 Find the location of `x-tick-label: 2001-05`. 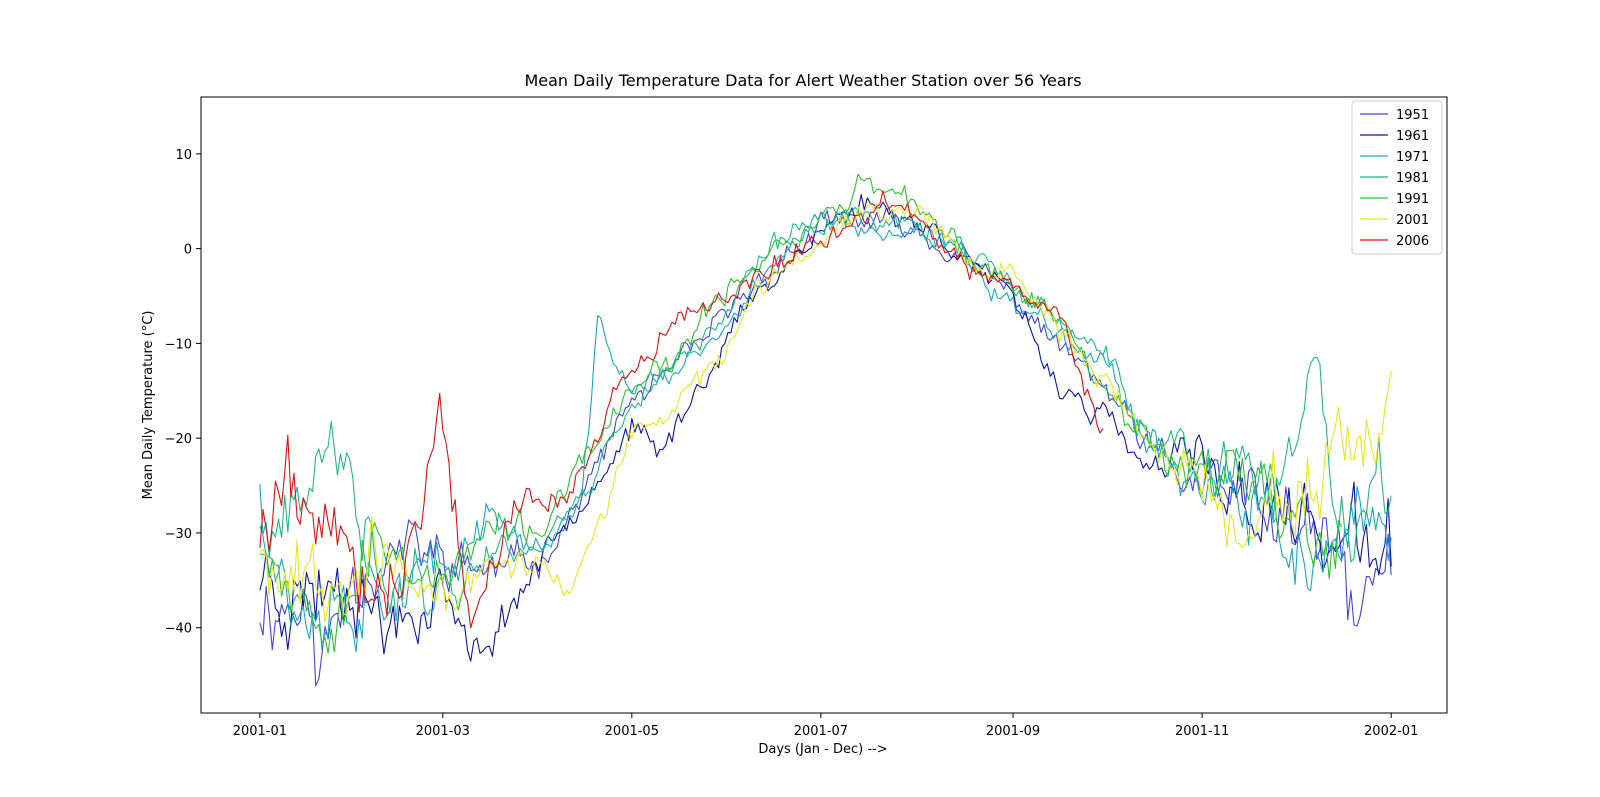

x-tick-label: 2001-05 is located at coordinates (632, 731).